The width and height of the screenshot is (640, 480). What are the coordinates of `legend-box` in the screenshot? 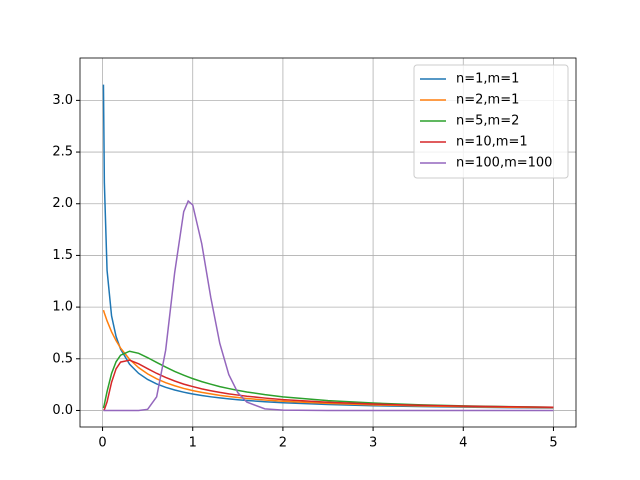 It's located at (491, 121).